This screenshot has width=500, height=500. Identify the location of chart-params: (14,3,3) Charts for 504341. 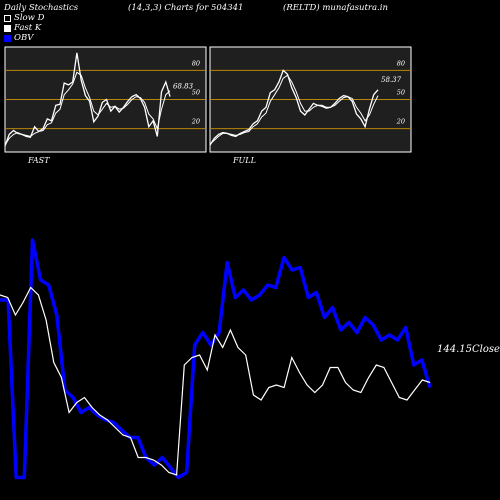
(186, 8).